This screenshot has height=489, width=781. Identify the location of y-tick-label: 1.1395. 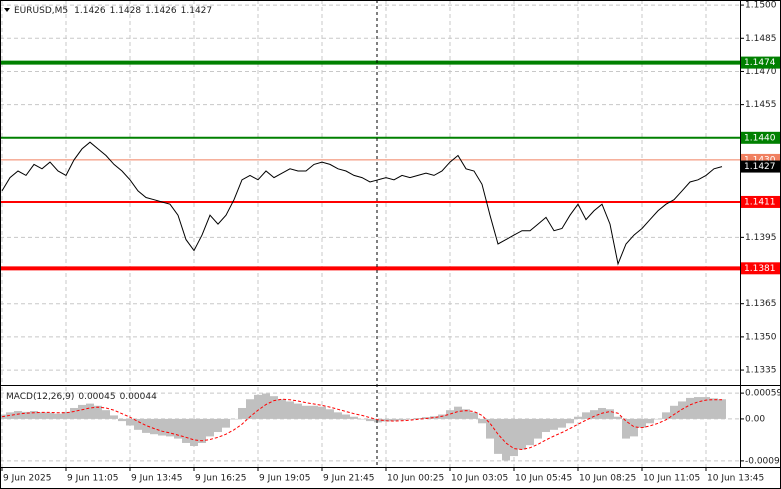
(761, 238).